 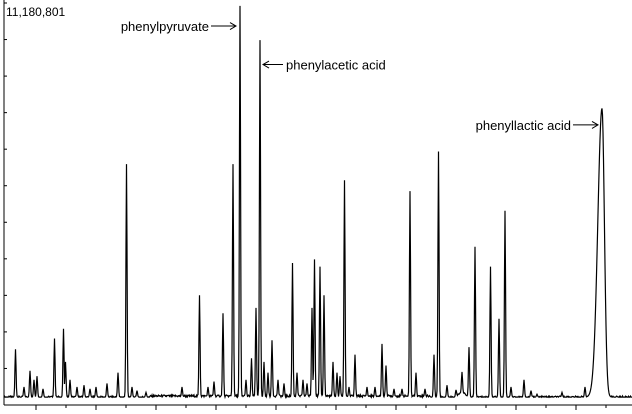 I want to click on y-ticks, so click(x=5, y=204).